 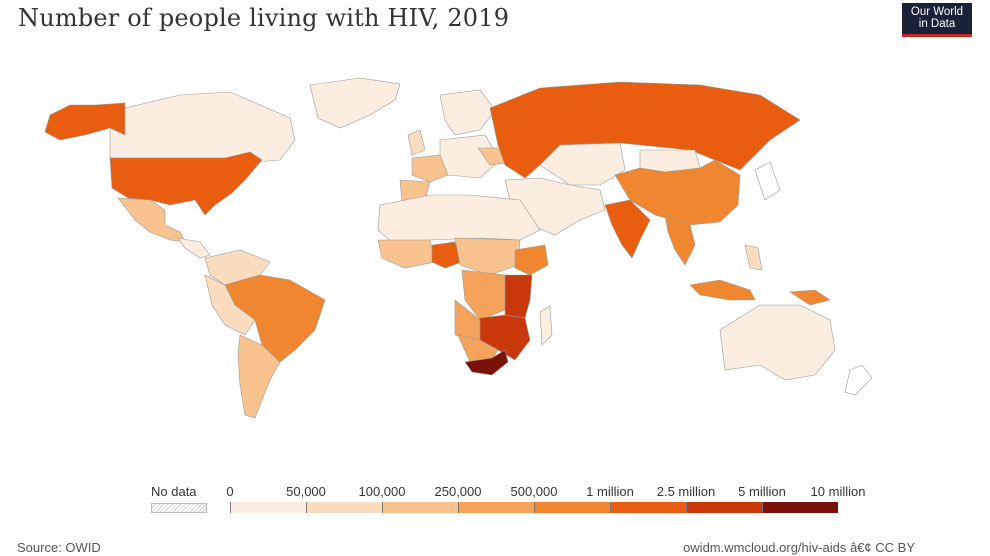 What do you see at coordinates (753, 257) in the screenshot?
I see `country-philippines` at bounding box center [753, 257].